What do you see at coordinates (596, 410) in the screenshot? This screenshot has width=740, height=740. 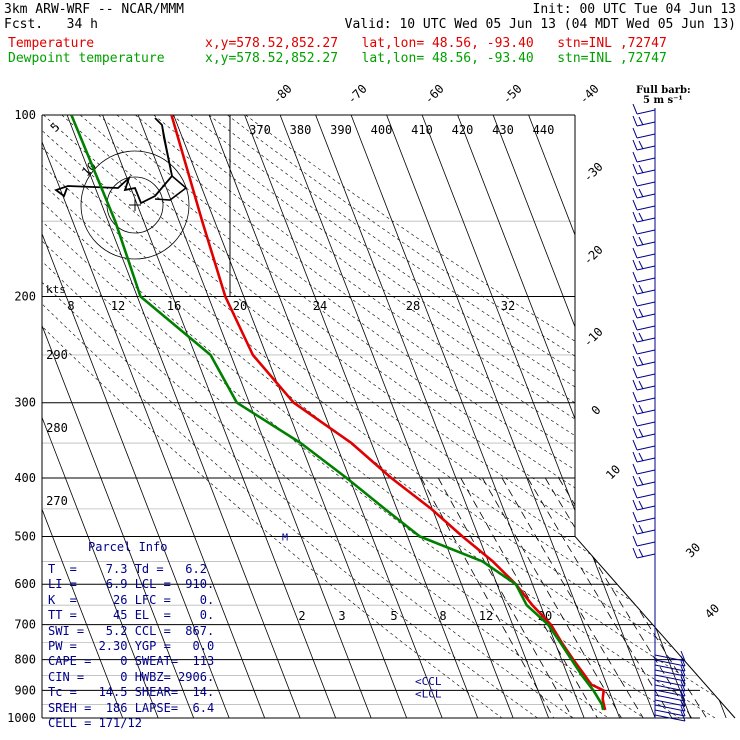 I see `isotherm-label: 0` at bounding box center [596, 410].